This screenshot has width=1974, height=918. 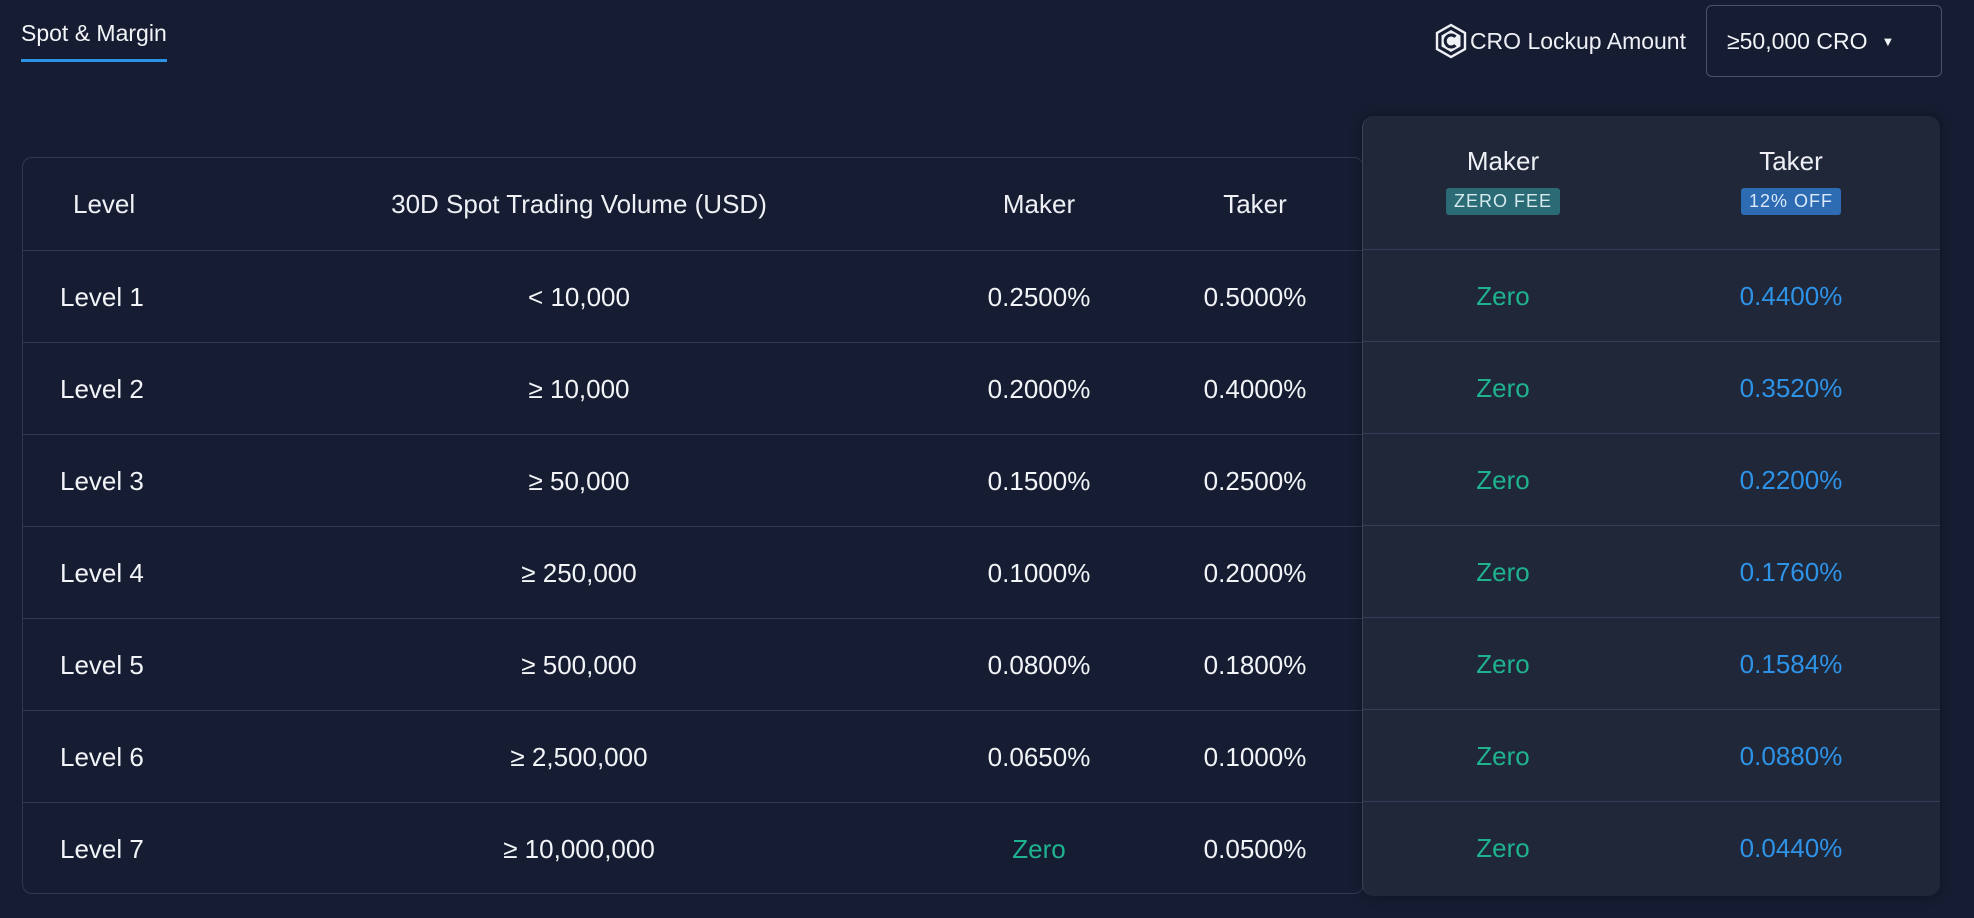 I want to click on cro-taker-fee: 0.4400%, so click(x=1791, y=295).